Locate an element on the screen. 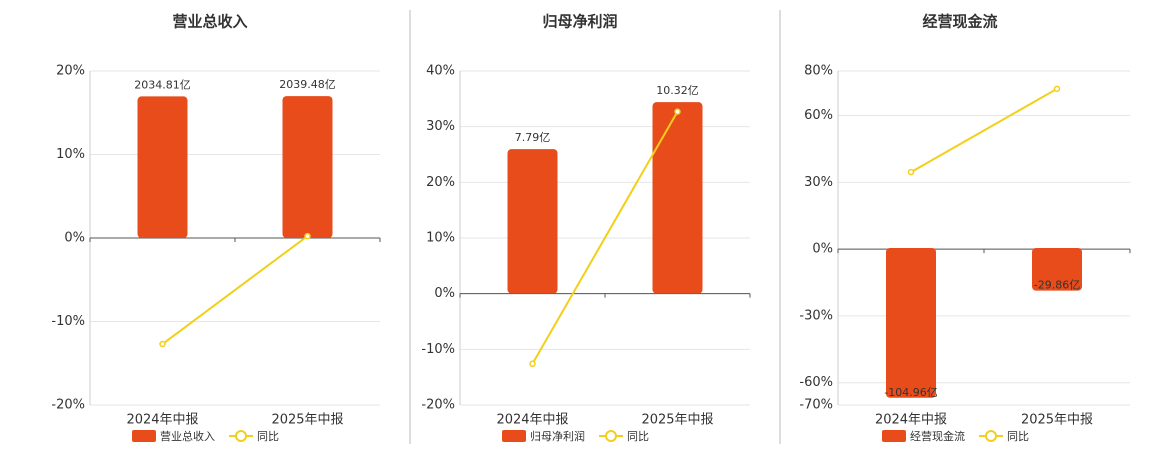  legend-label: 经营现金流 is located at coordinates (937, 436).